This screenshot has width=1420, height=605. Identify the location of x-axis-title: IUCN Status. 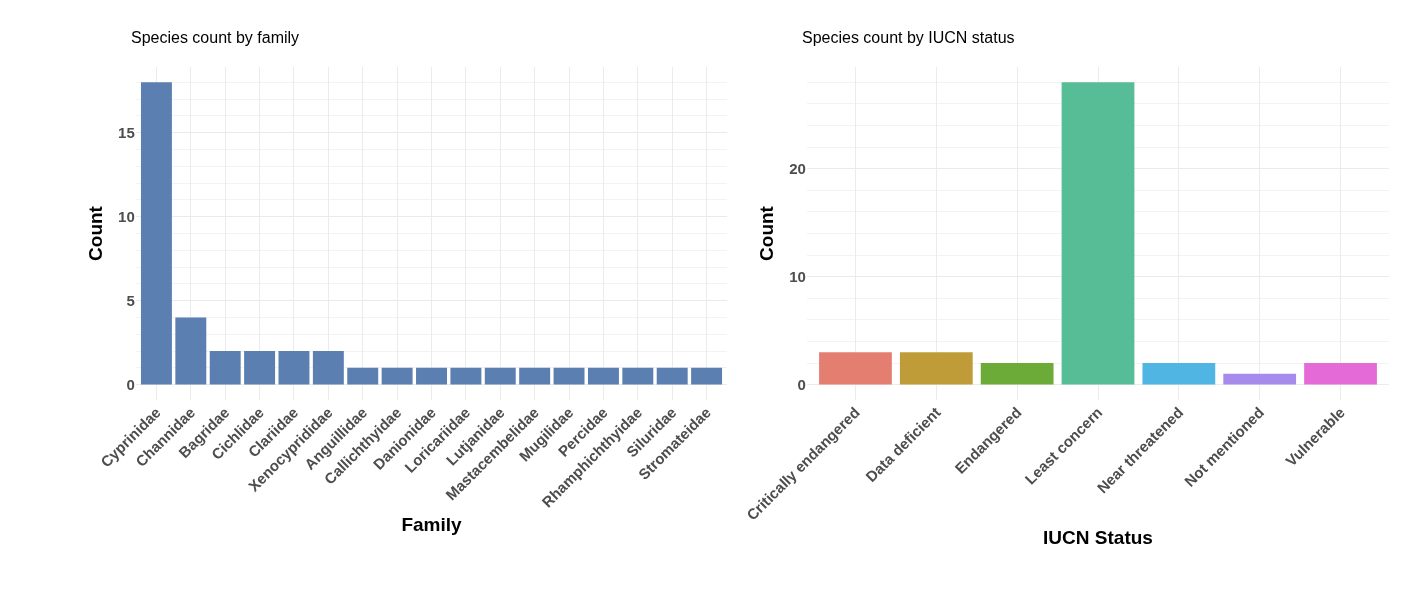
(1098, 538).